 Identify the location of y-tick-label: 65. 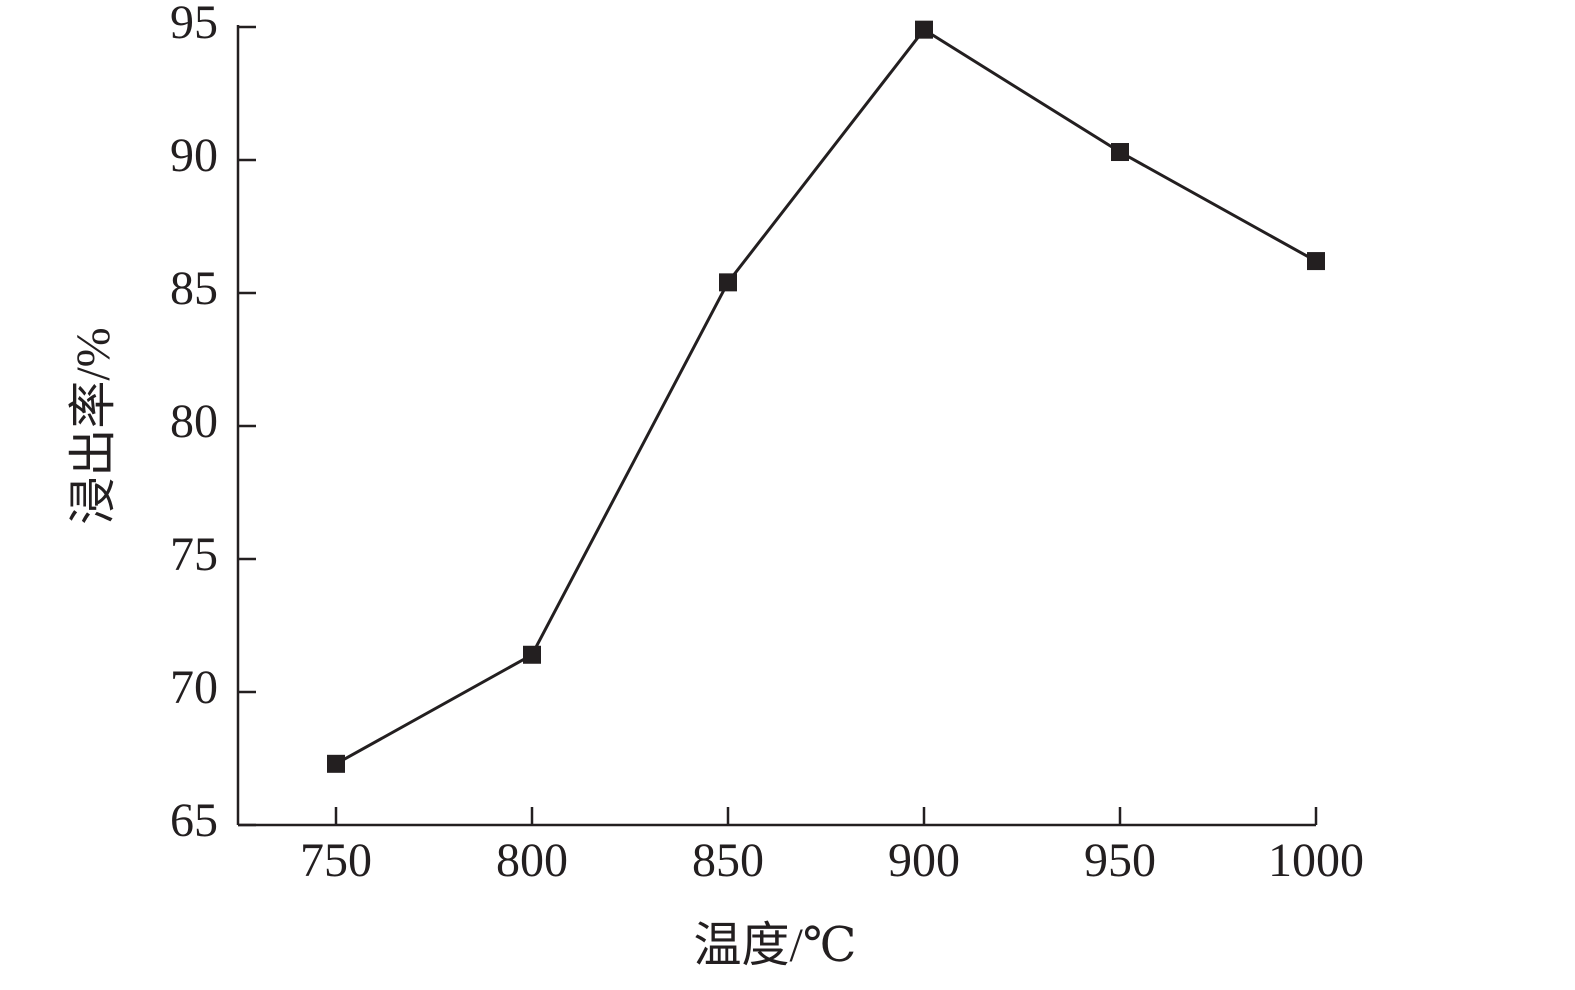
(194, 820).